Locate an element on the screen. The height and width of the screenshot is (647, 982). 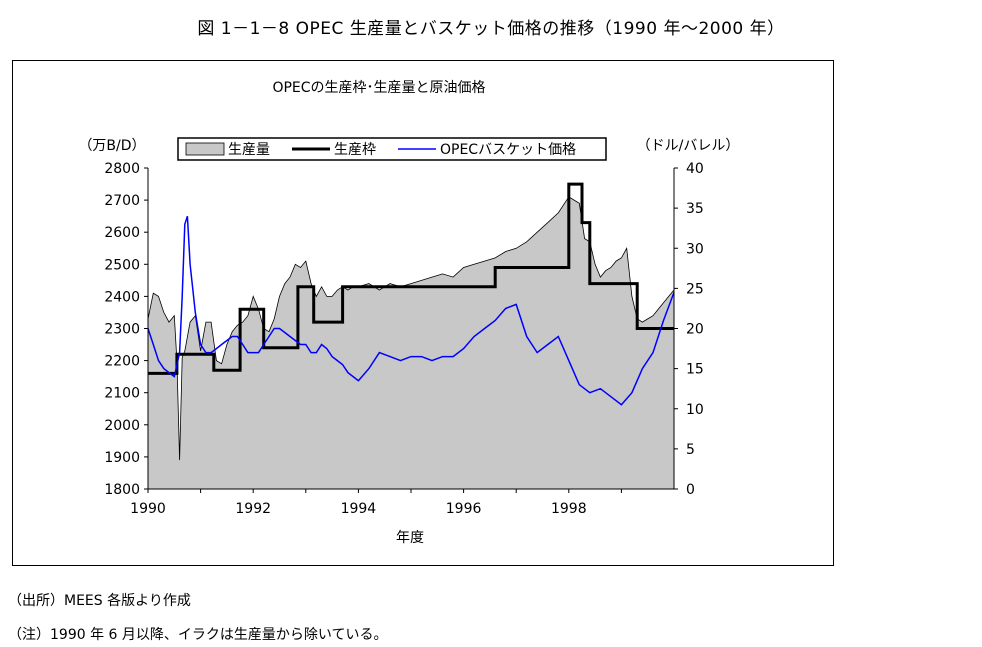
legend-price-label: OPECバスケット価格 is located at coordinates (508, 150).